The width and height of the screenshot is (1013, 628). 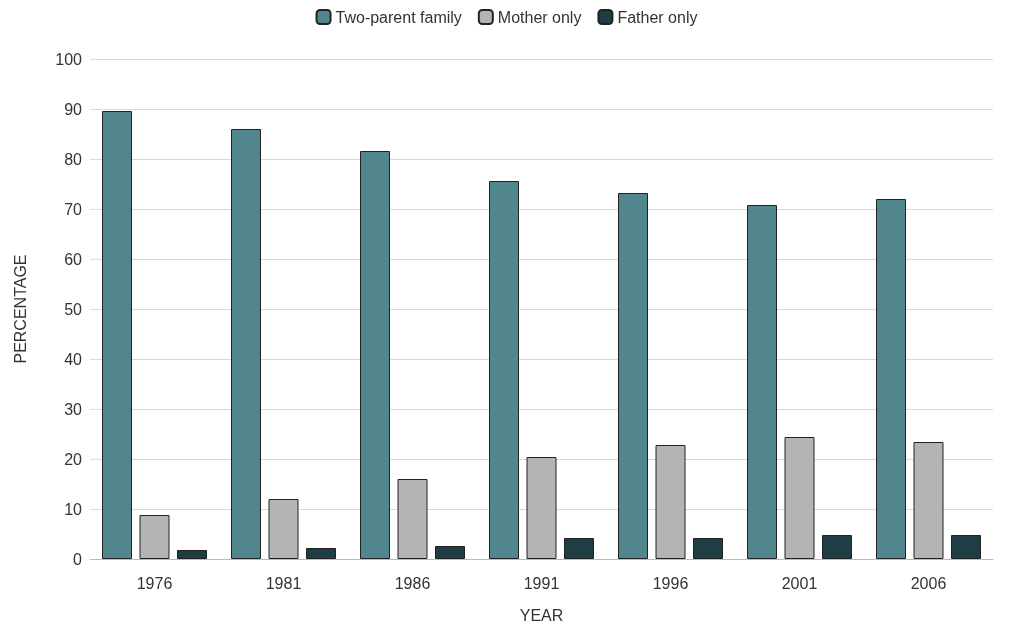 What do you see at coordinates (398, 17) in the screenshot?
I see `legend-label: Two-parent family` at bounding box center [398, 17].